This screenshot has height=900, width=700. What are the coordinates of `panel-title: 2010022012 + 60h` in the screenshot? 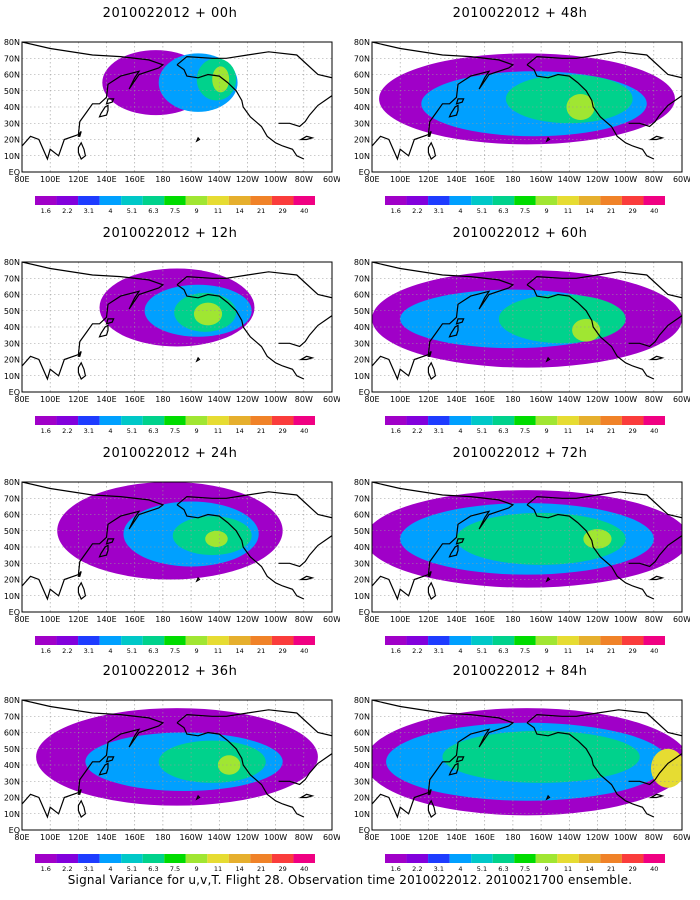 It's located at (520, 233).